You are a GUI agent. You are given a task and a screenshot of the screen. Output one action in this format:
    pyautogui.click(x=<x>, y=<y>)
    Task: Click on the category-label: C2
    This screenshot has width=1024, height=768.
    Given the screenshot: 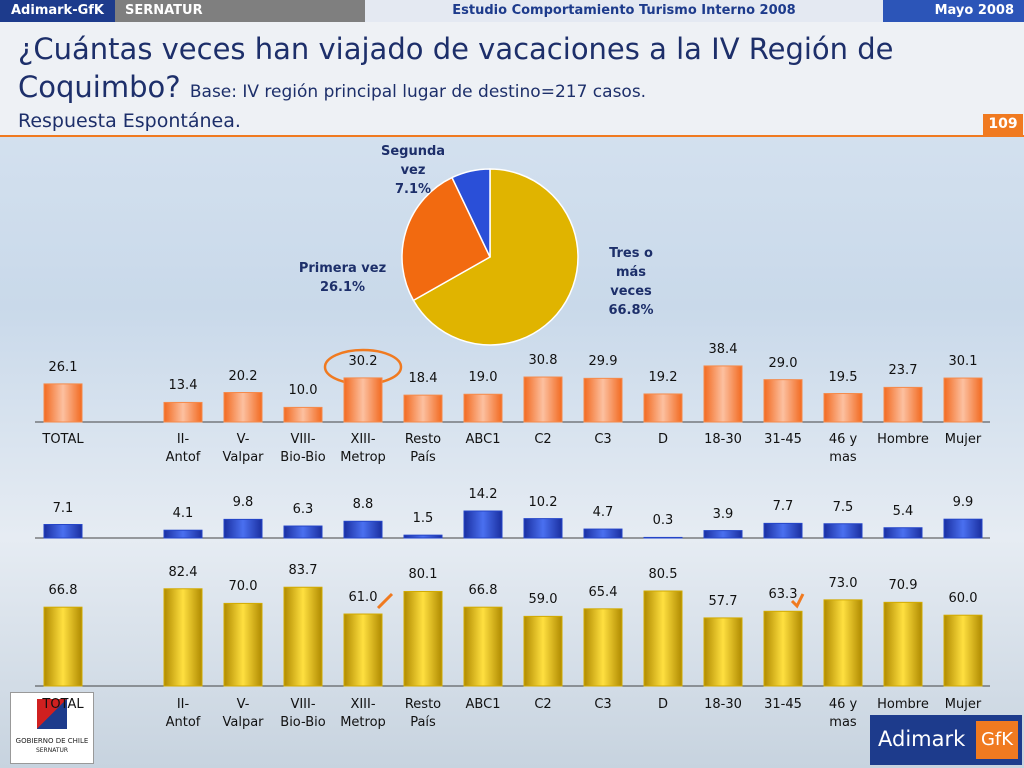 What is the action you would take?
    pyautogui.click(x=543, y=704)
    